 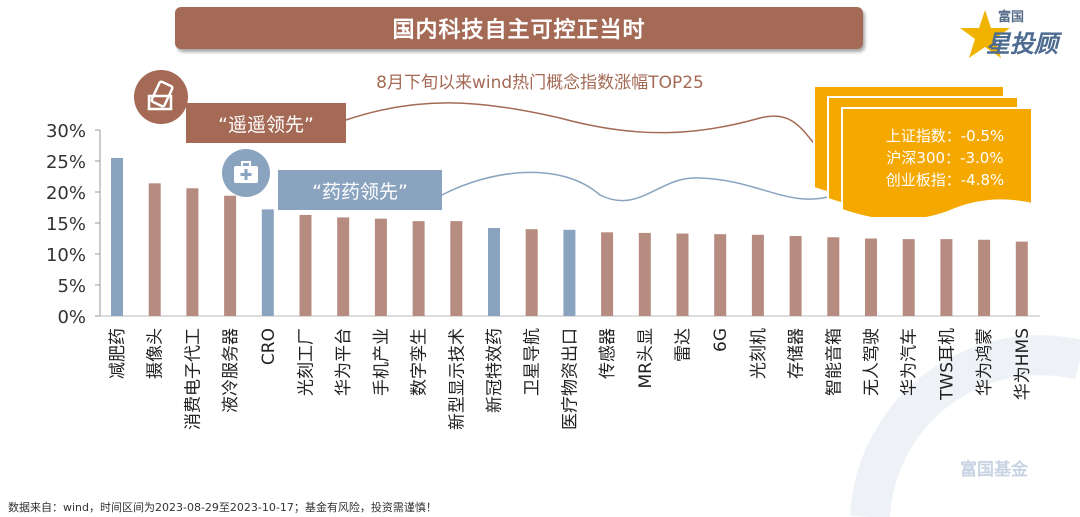 I want to click on note-line-chinext: 创业板指：-4.8%, so click(x=945, y=179).